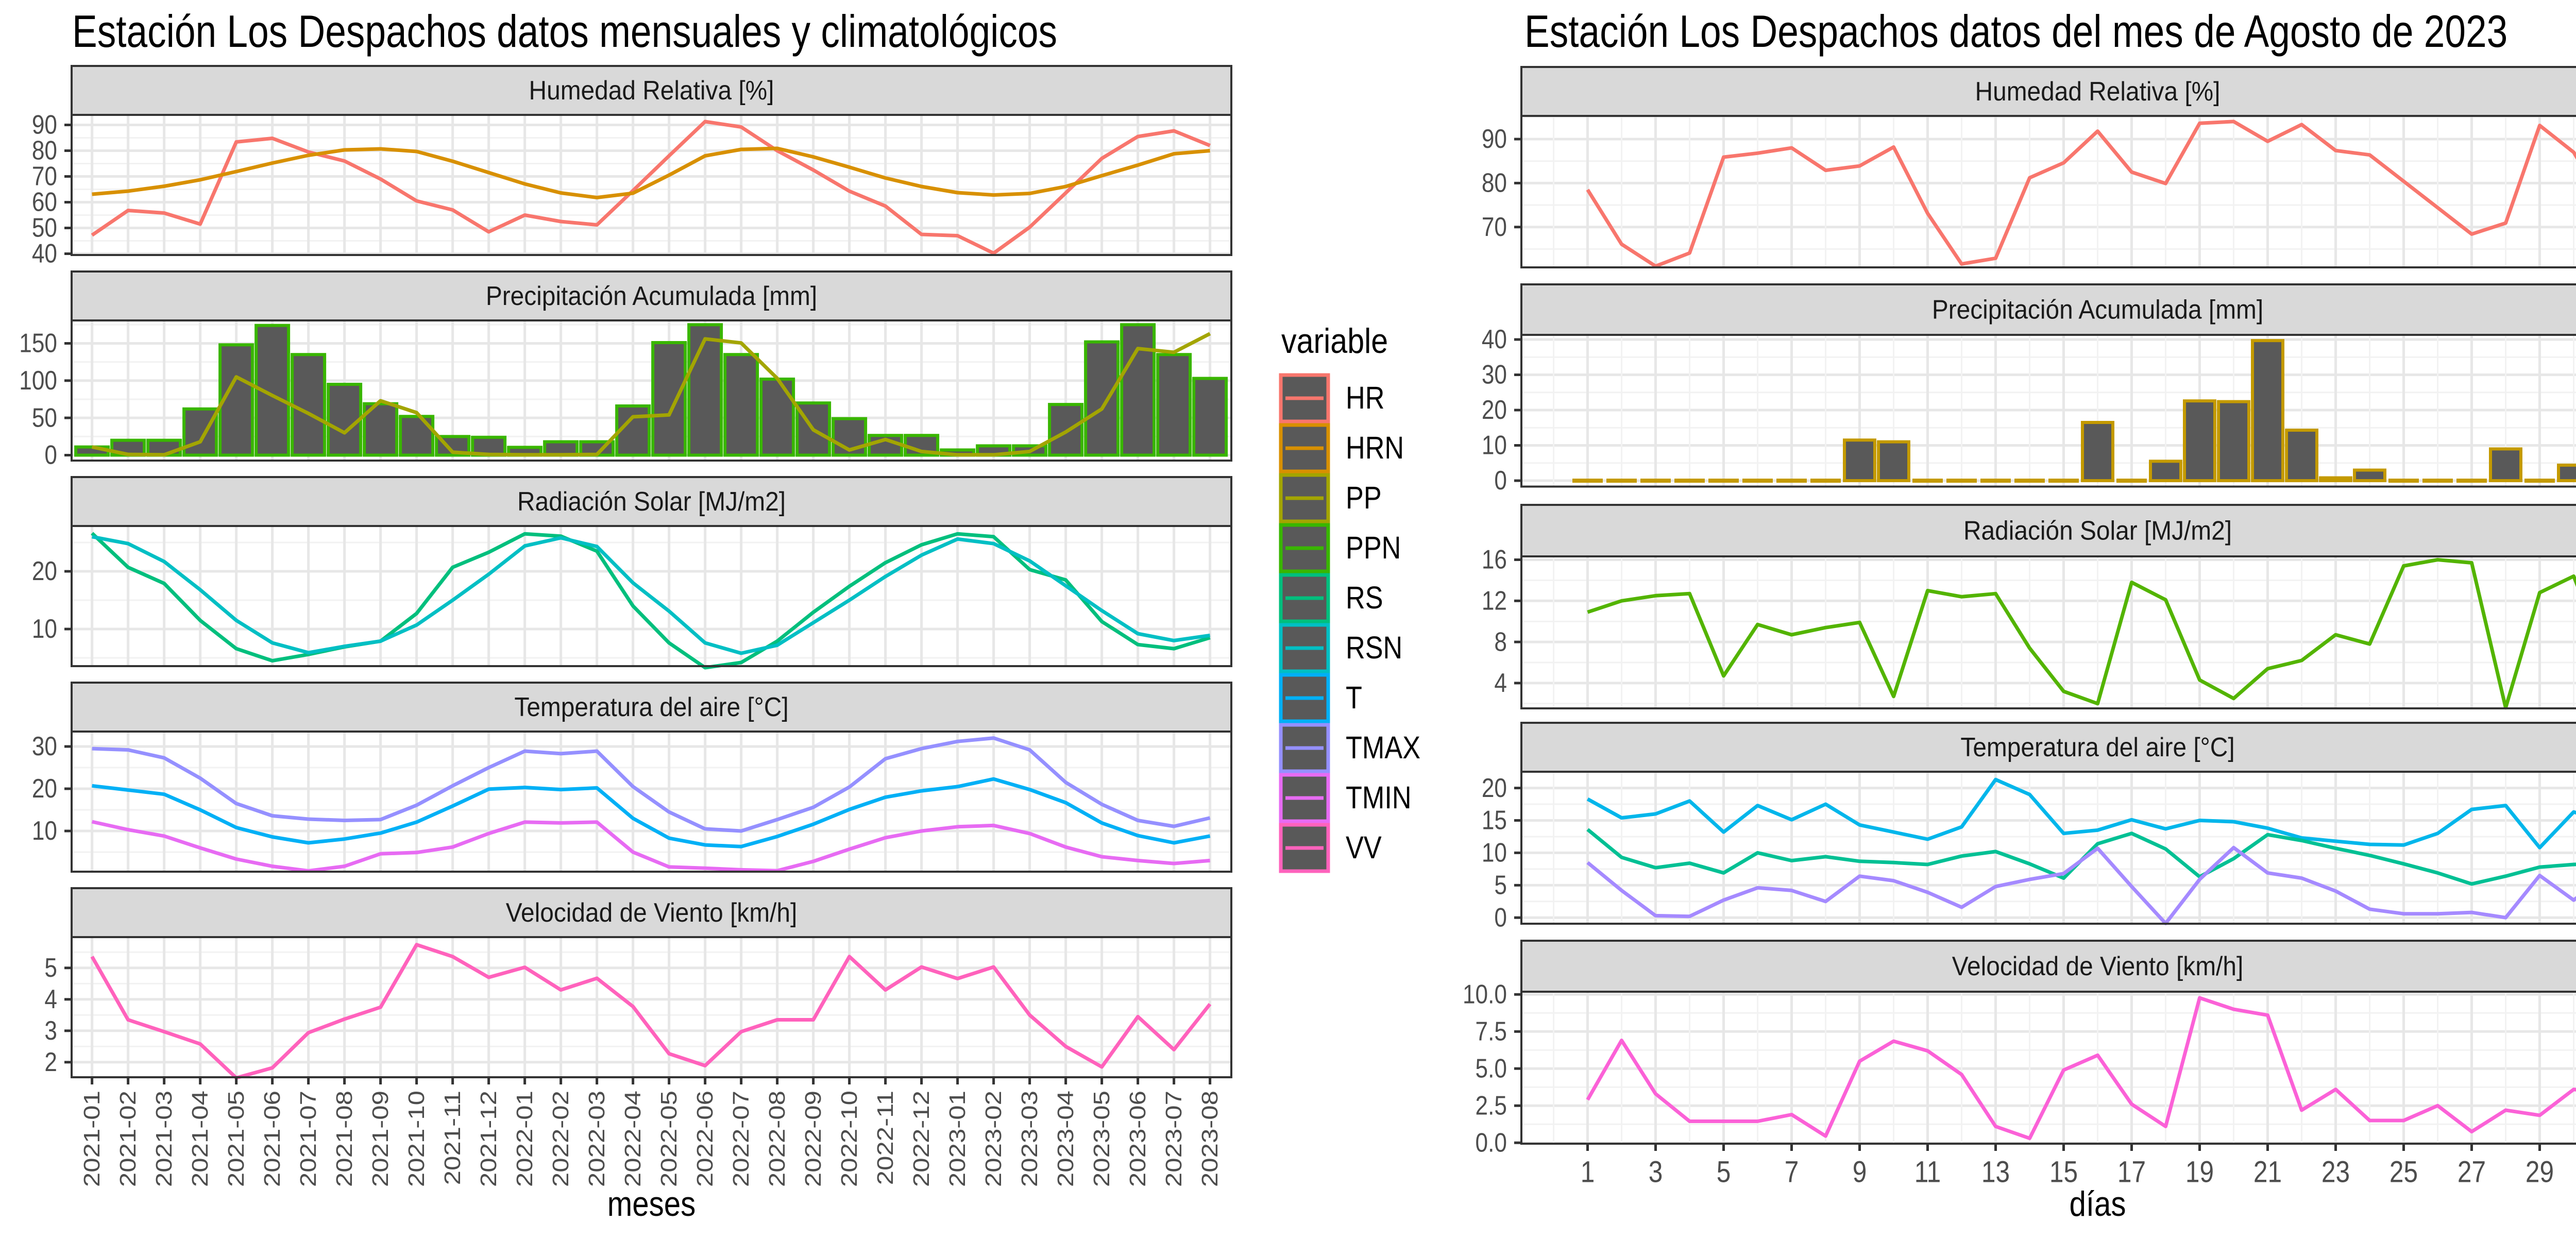 Image resolution: width=2576 pixels, height=1239 pixels. I want to click on svg-text: T, so click(1354, 698).